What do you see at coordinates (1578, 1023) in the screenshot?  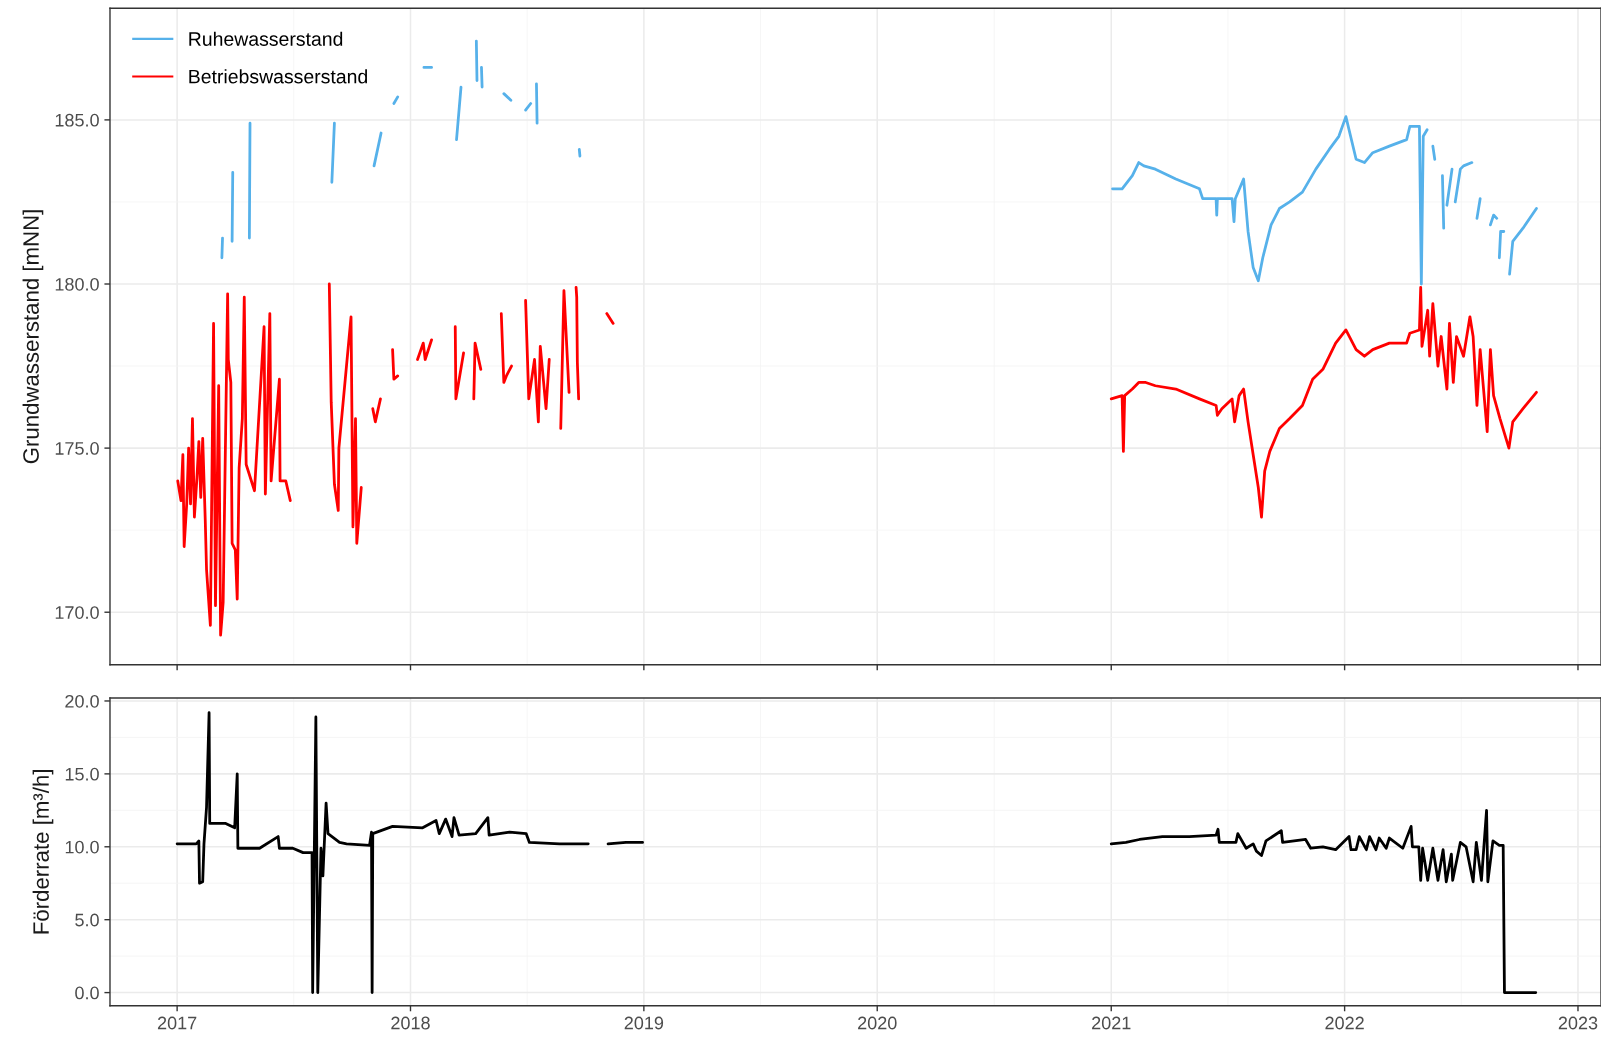 I see `x-tick-label: 2023` at bounding box center [1578, 1023].